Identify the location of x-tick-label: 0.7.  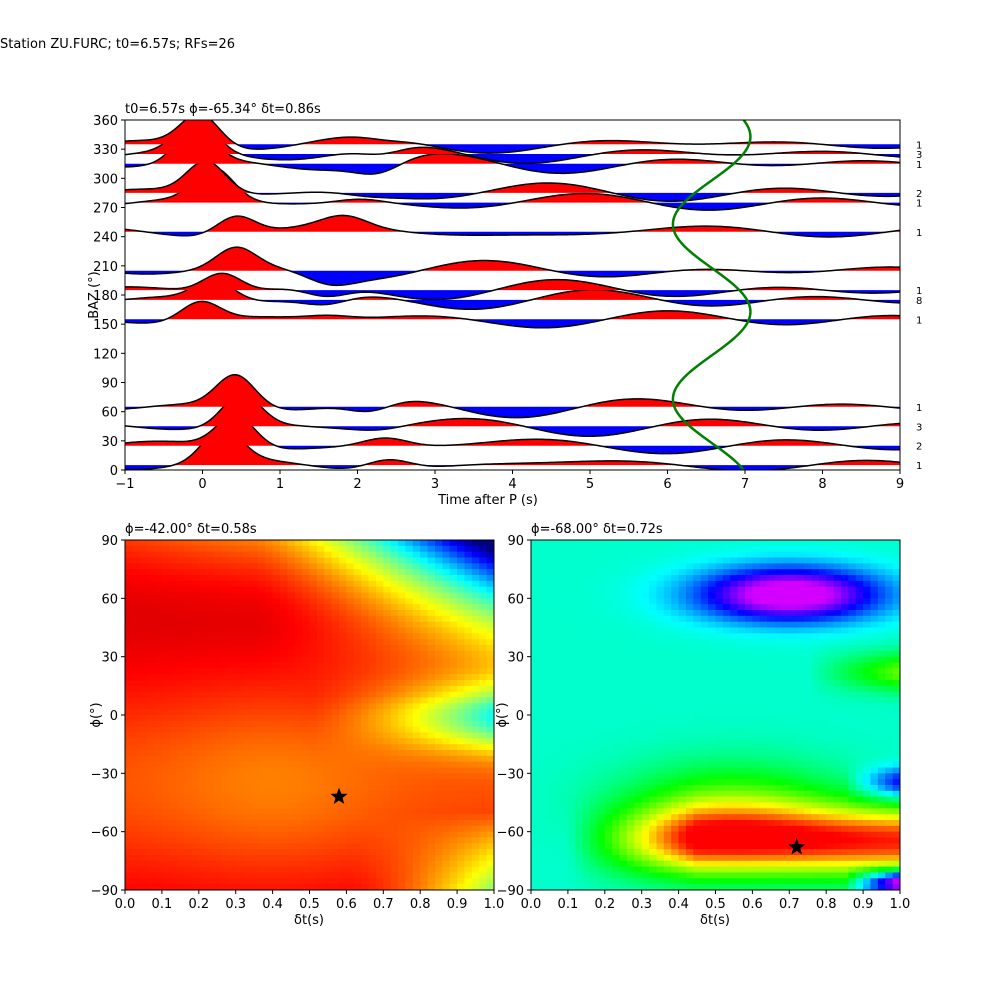
(383, 904).